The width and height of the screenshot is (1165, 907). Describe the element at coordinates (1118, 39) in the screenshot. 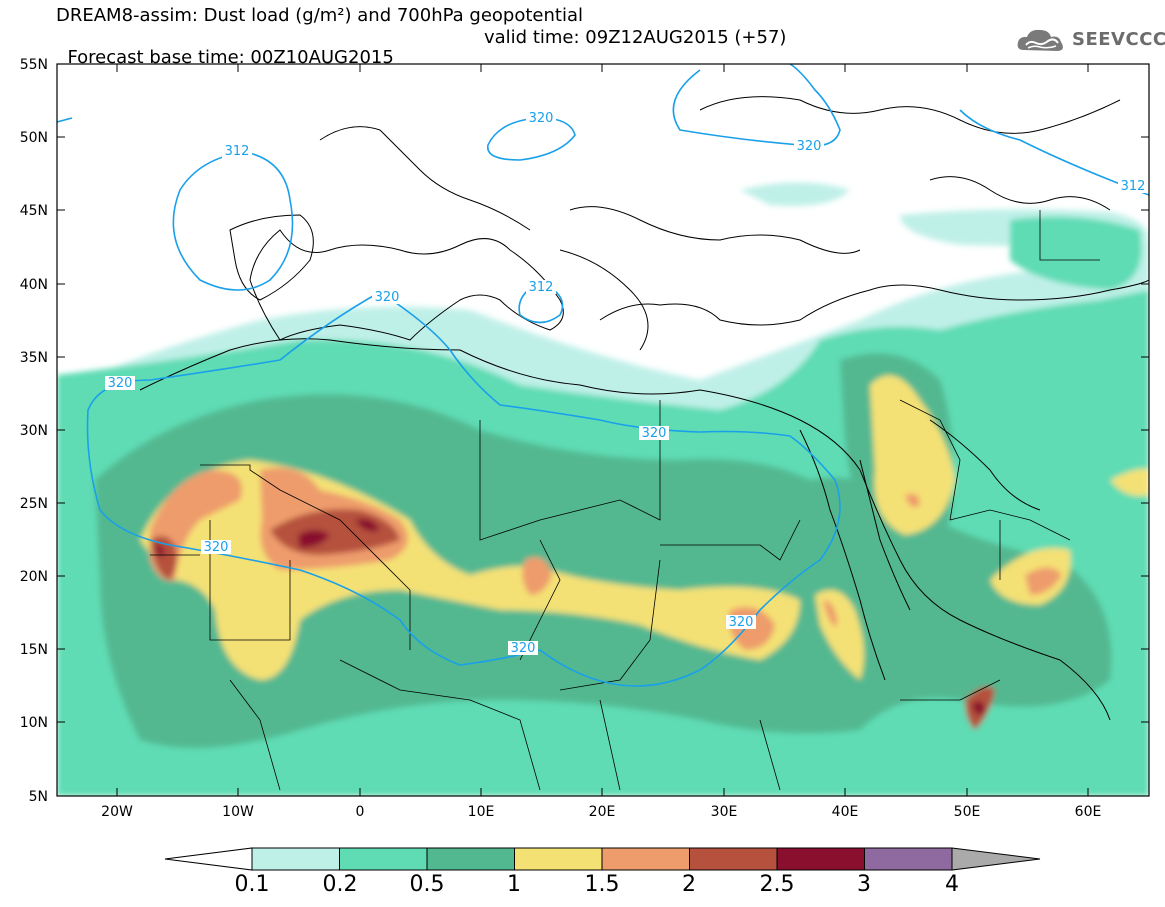

I see `logo-text: SEEVCCC` at that location.